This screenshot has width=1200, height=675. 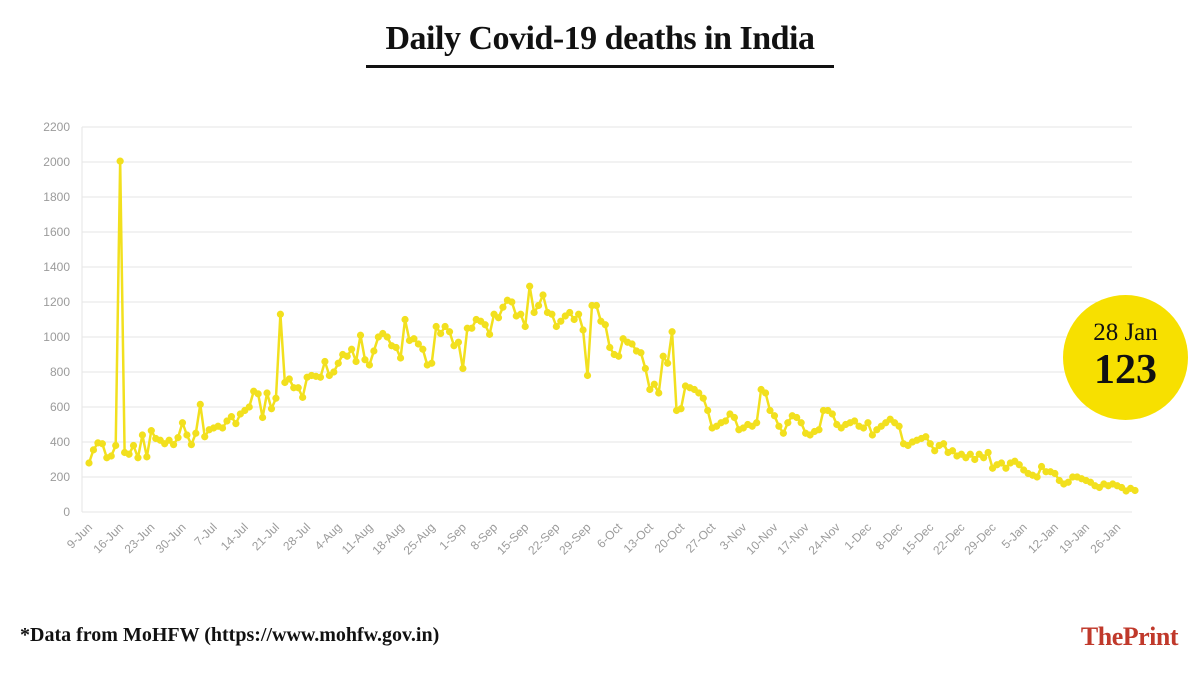 What do you see at coordinates (56, 127) in the screenshot?
I see `y-tick-label: 2200` at bounding box center [56, 127].